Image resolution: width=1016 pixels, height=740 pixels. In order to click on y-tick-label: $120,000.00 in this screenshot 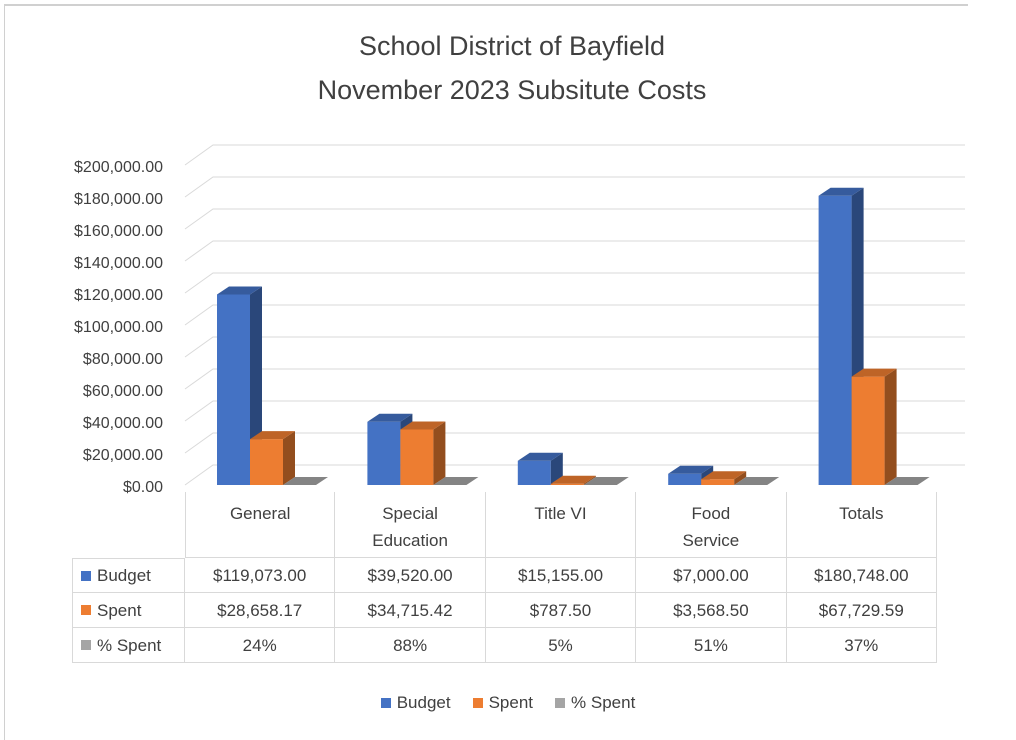, I will do `click(118, 295)`.